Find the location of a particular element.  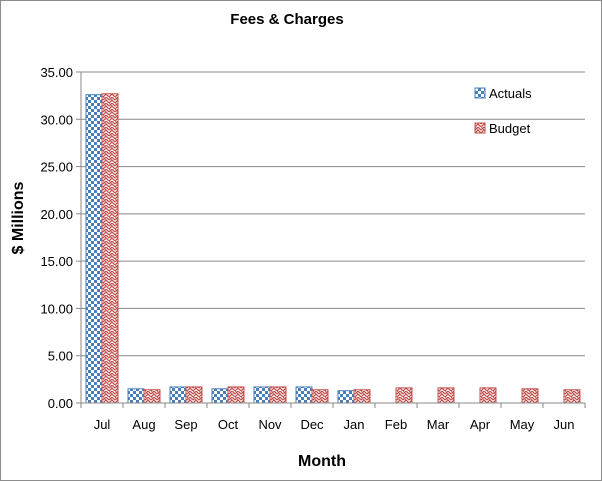

bar-budget-feb is located at coordinates (404, 395).